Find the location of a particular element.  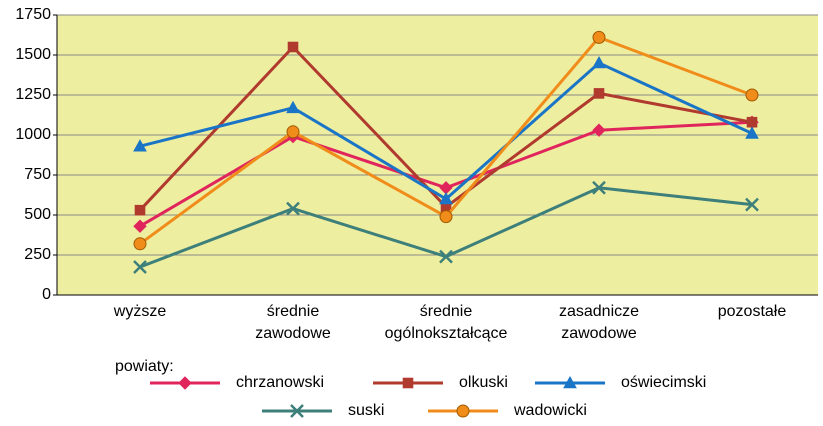

y-tick-label: 0 is located at coordinates (46, 294).